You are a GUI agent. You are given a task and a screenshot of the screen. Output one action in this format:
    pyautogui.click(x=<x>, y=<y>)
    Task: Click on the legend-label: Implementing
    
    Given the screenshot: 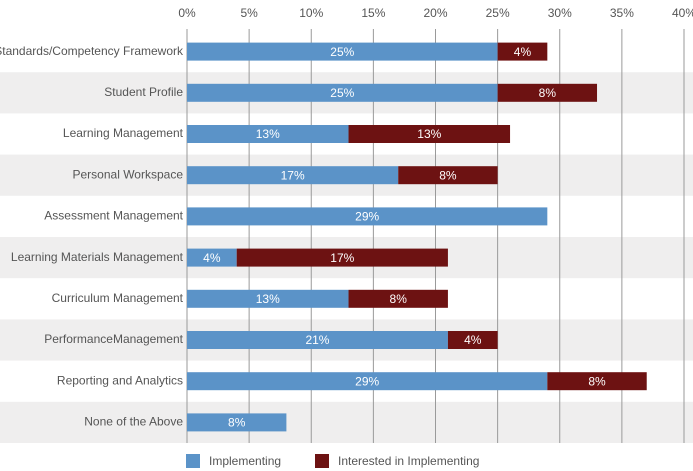 What is the action you would take?
    pyautogui.click(x=245, y=461)
    